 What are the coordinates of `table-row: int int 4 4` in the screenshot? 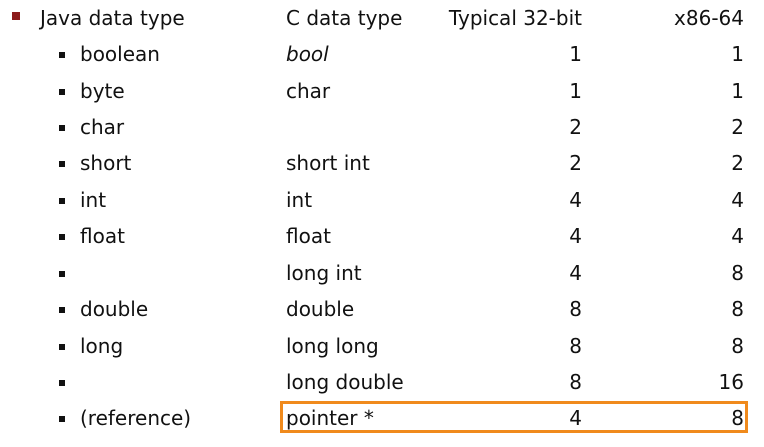 It's located at (382, 200).